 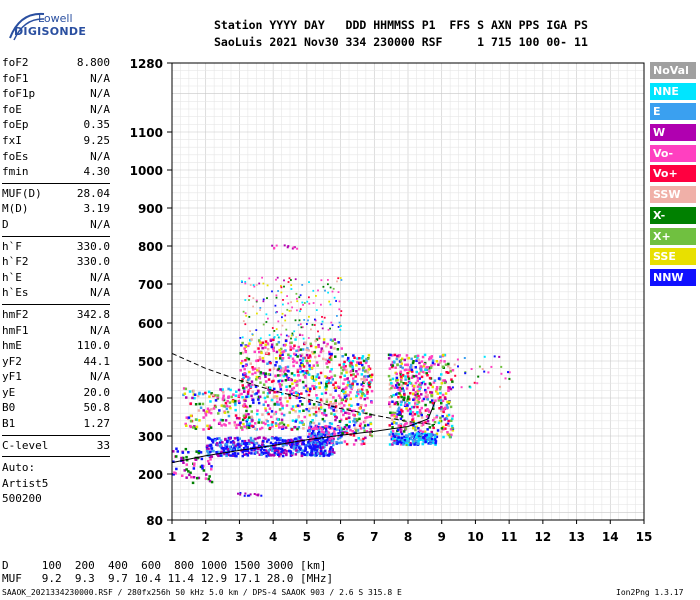 What do you see at coordinates (97, 408) in the screenshot?
I see `param-value: 50.8` at bounding box center [97, 408].